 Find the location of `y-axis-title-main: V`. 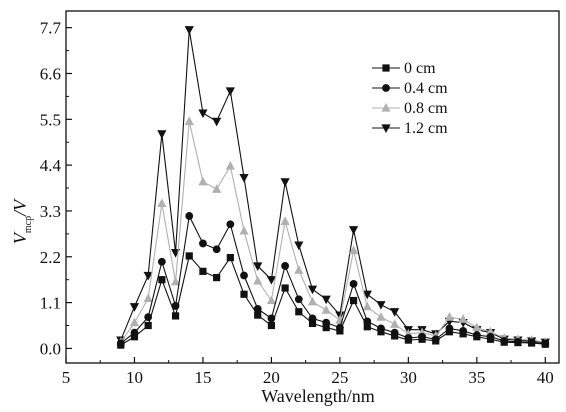

y-axis-title-main: V is located at coordinates (20, 237).